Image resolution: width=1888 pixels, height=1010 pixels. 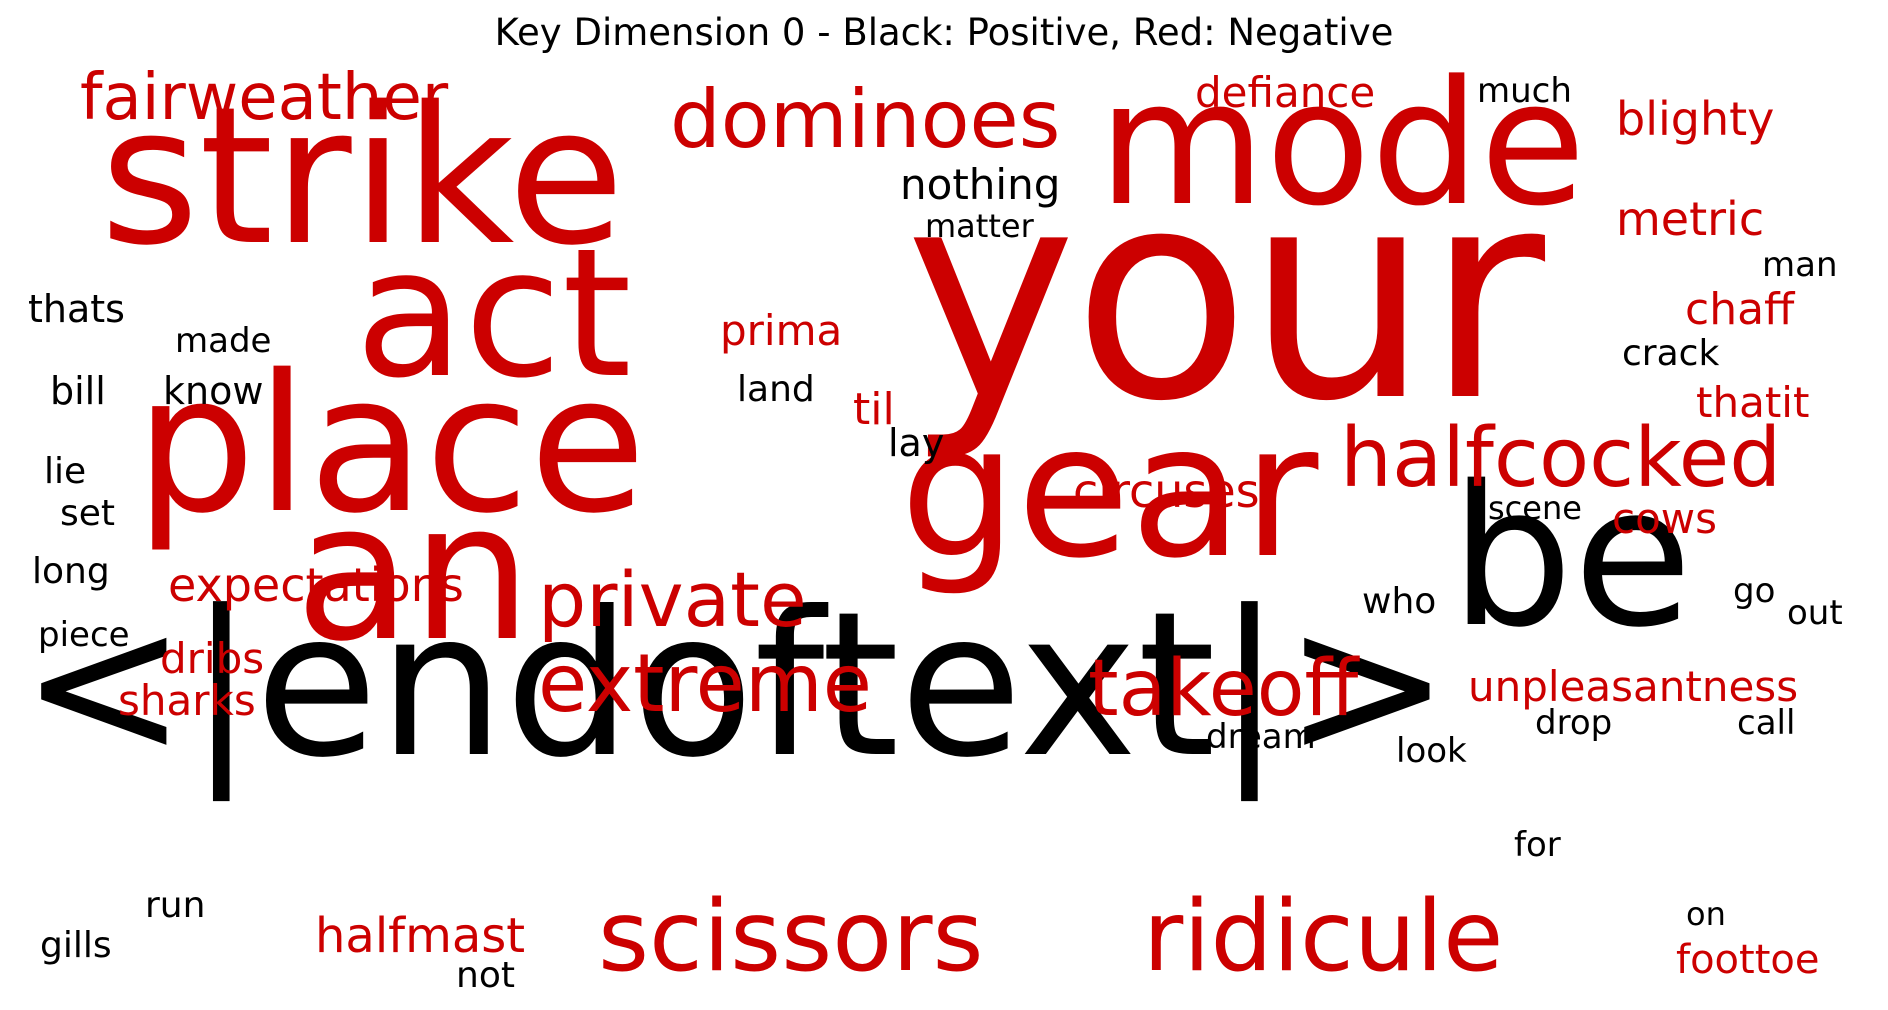 I want to click on word-halfmast: halfmast, so click(x=420, y=936).